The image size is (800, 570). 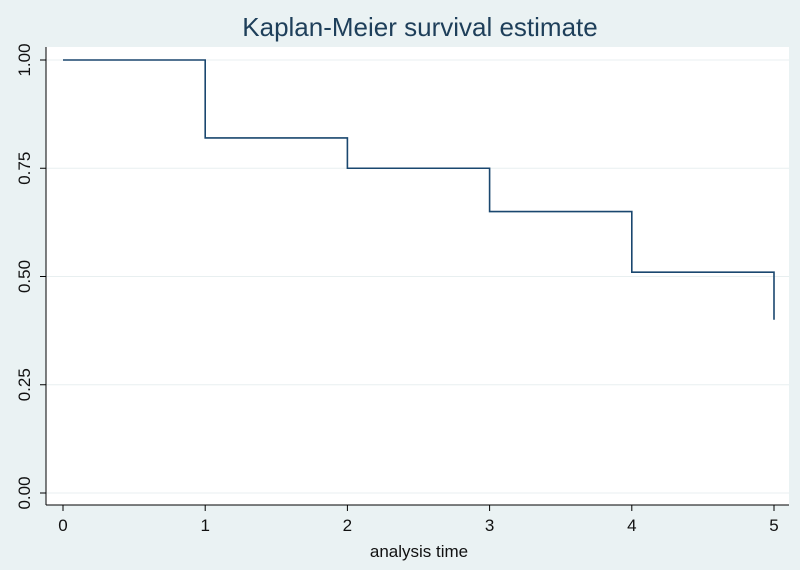 What do you see at coordinates (417, 519) in the screenshot?
I see `x-axis: 0 1 2 3 4 5` at bounding box center [417, 519].